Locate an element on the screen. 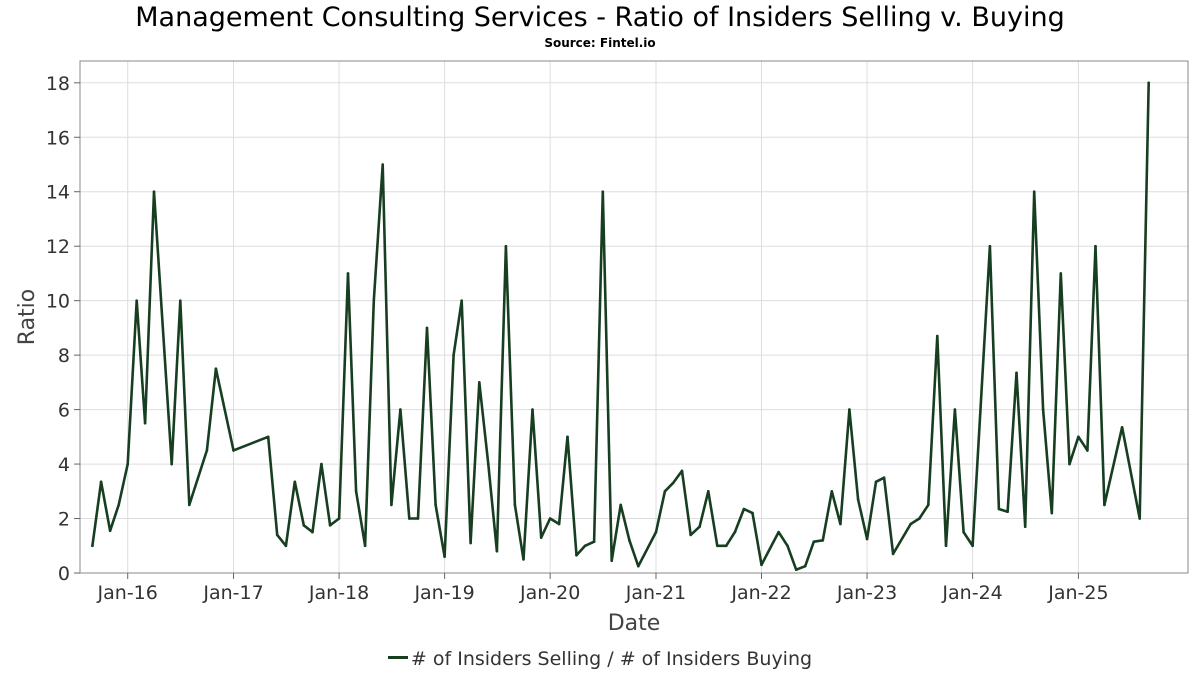  x-axis-label: Date is located at coordinates (634, 623).